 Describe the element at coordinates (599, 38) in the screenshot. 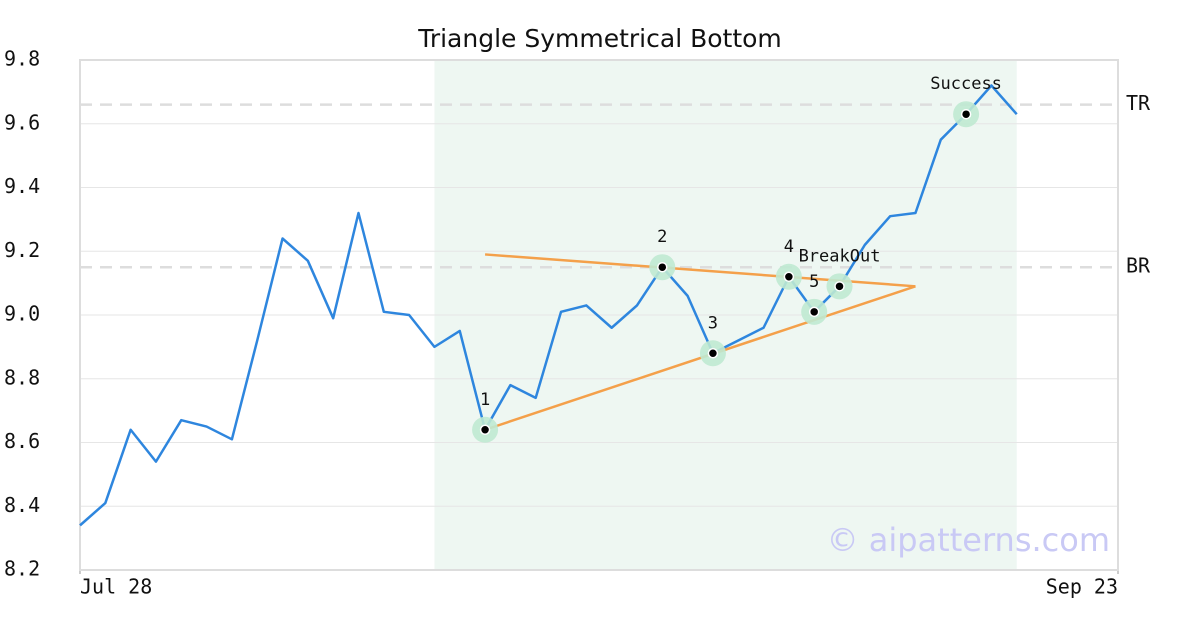

I see `chart-title: Triangle Symmetrical Bottom` at that location.